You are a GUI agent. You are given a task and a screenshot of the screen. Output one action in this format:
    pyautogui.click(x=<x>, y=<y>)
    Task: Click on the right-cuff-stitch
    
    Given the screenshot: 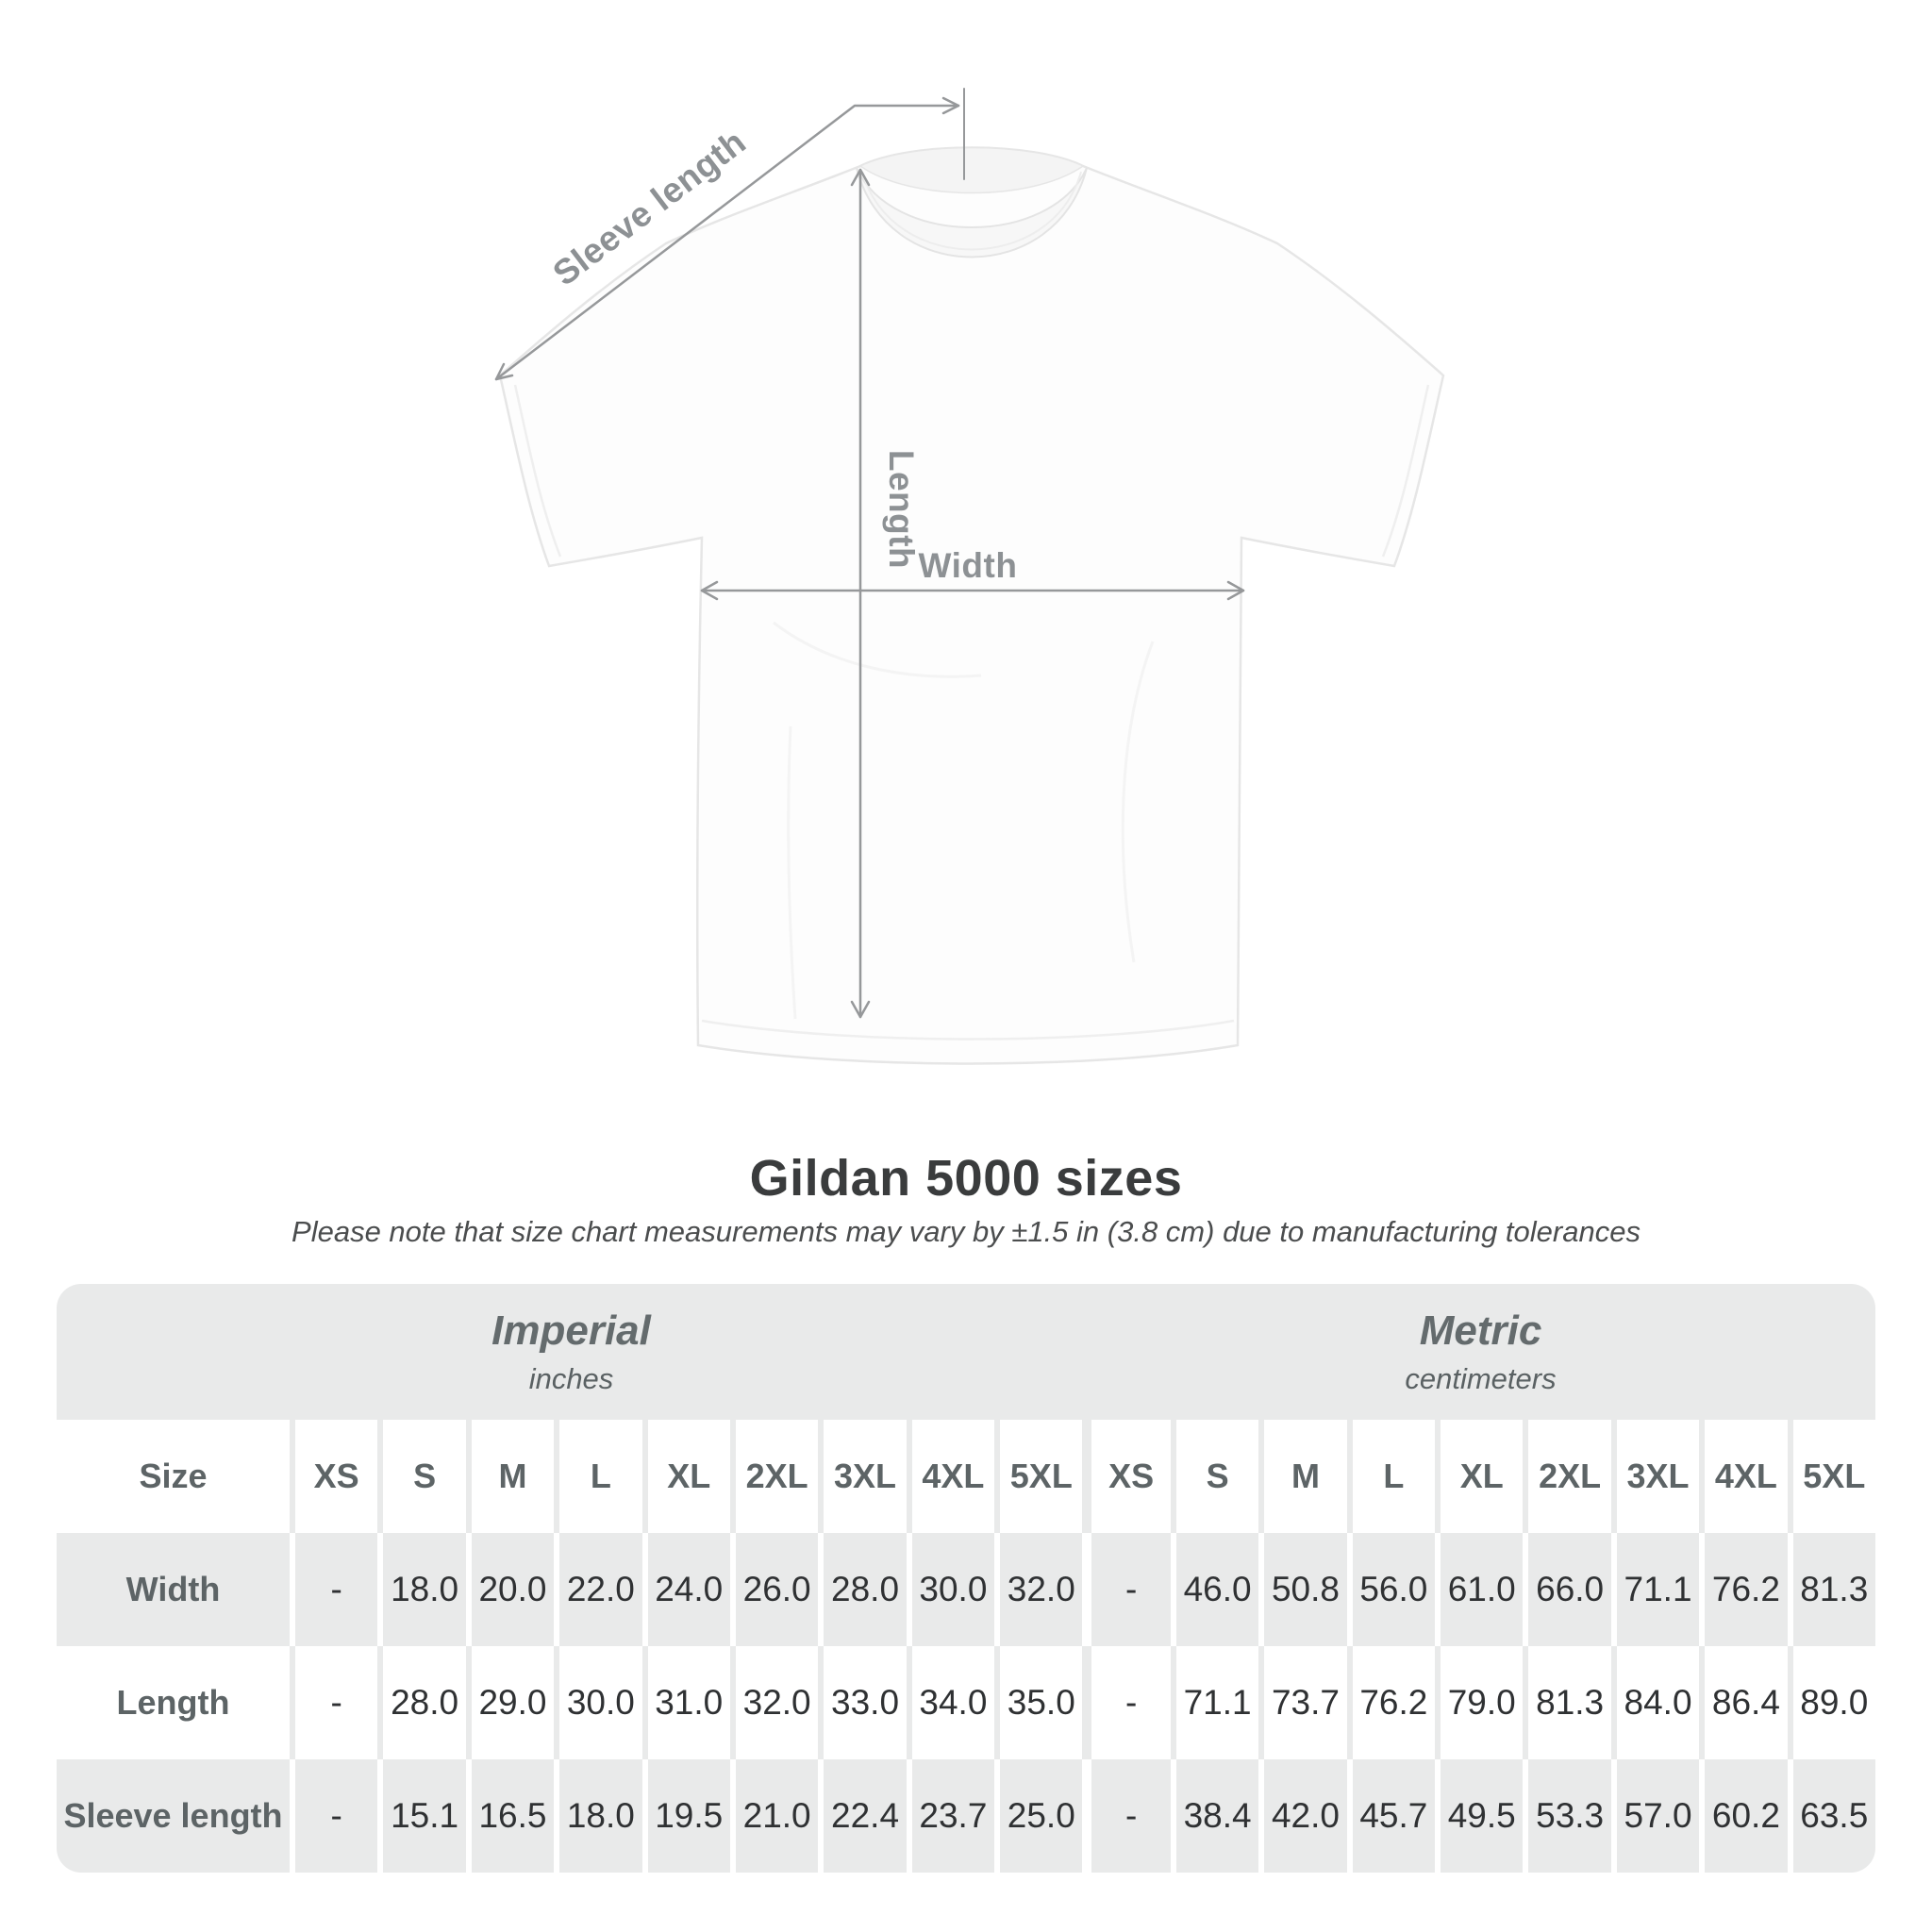 What is the action you would take?
    pyautogui.click(x=1405, y=471)
    